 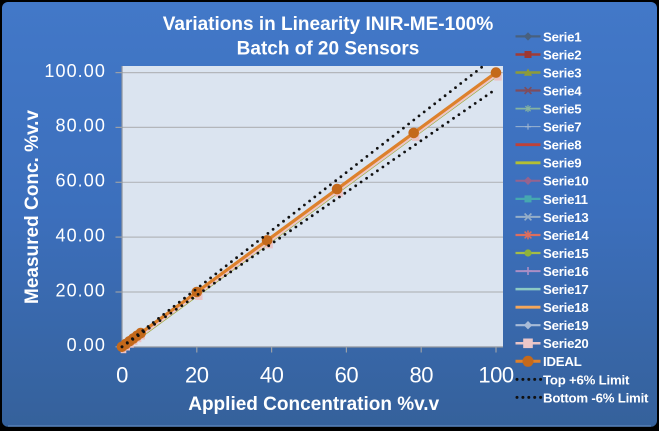 I want to click on svg-text: 0, so click(x=122, y=374).